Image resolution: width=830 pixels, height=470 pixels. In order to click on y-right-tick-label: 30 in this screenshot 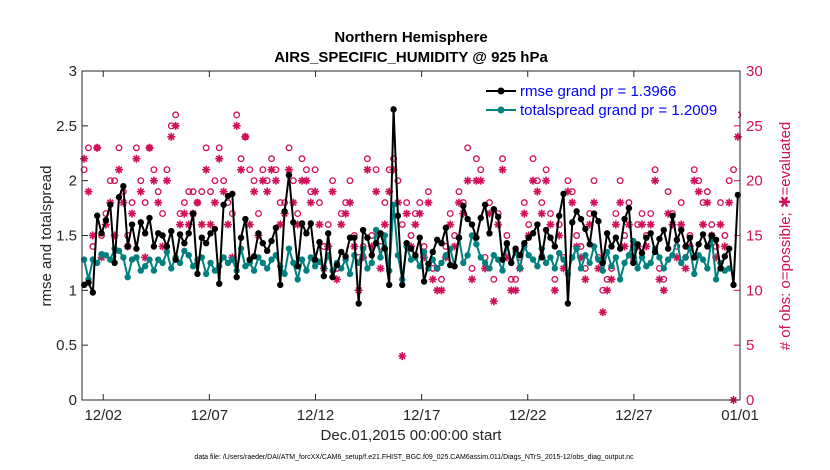, I will do `click(754, 71)`.